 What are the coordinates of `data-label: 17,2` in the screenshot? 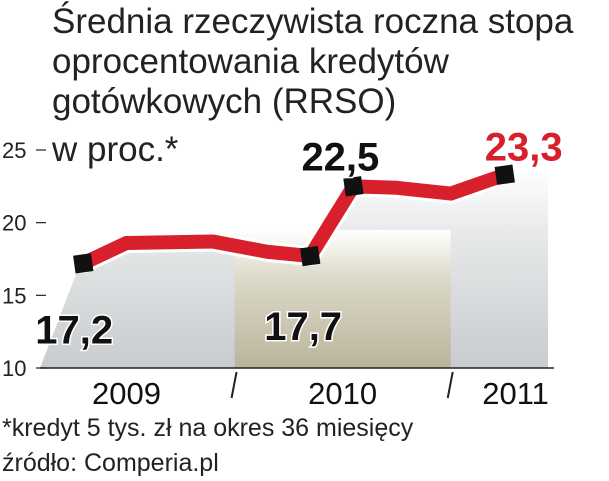 It's located at (74, 330).